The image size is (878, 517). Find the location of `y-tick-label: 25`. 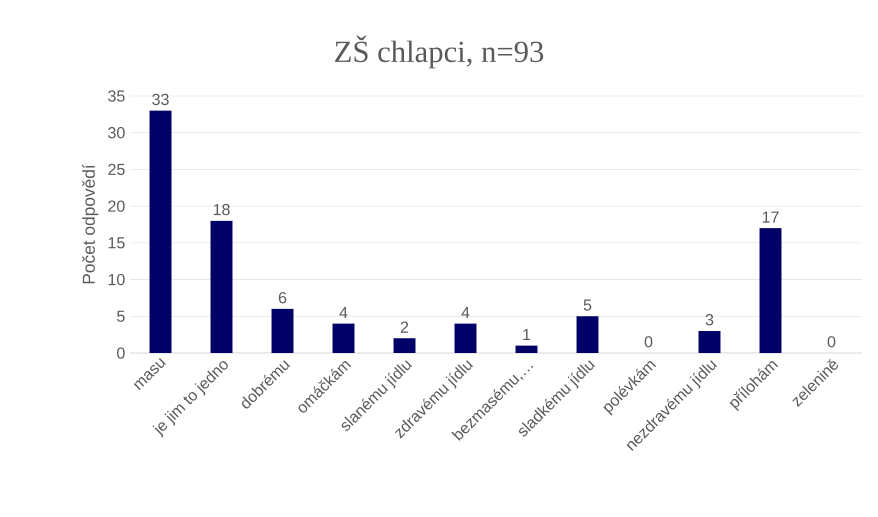

y-tick-label: 25 is located at coordinates (116, 170).